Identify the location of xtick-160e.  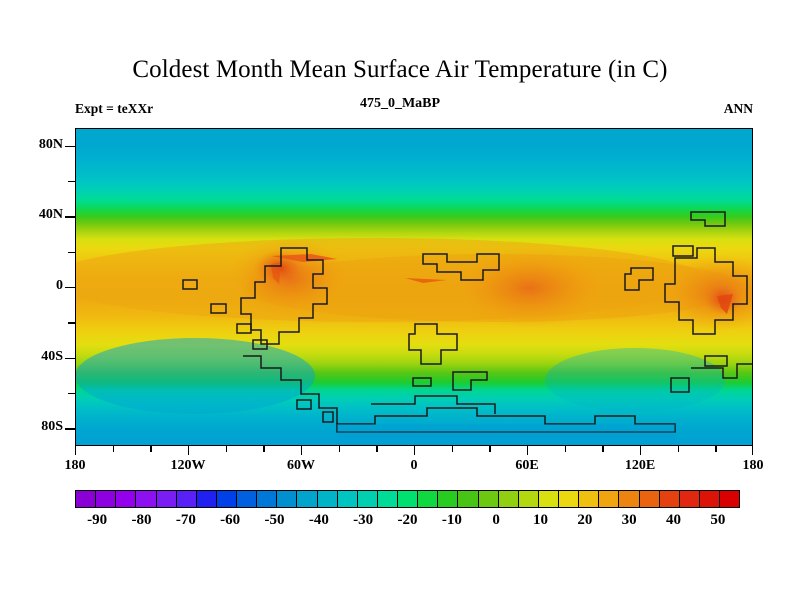
(716, 449).